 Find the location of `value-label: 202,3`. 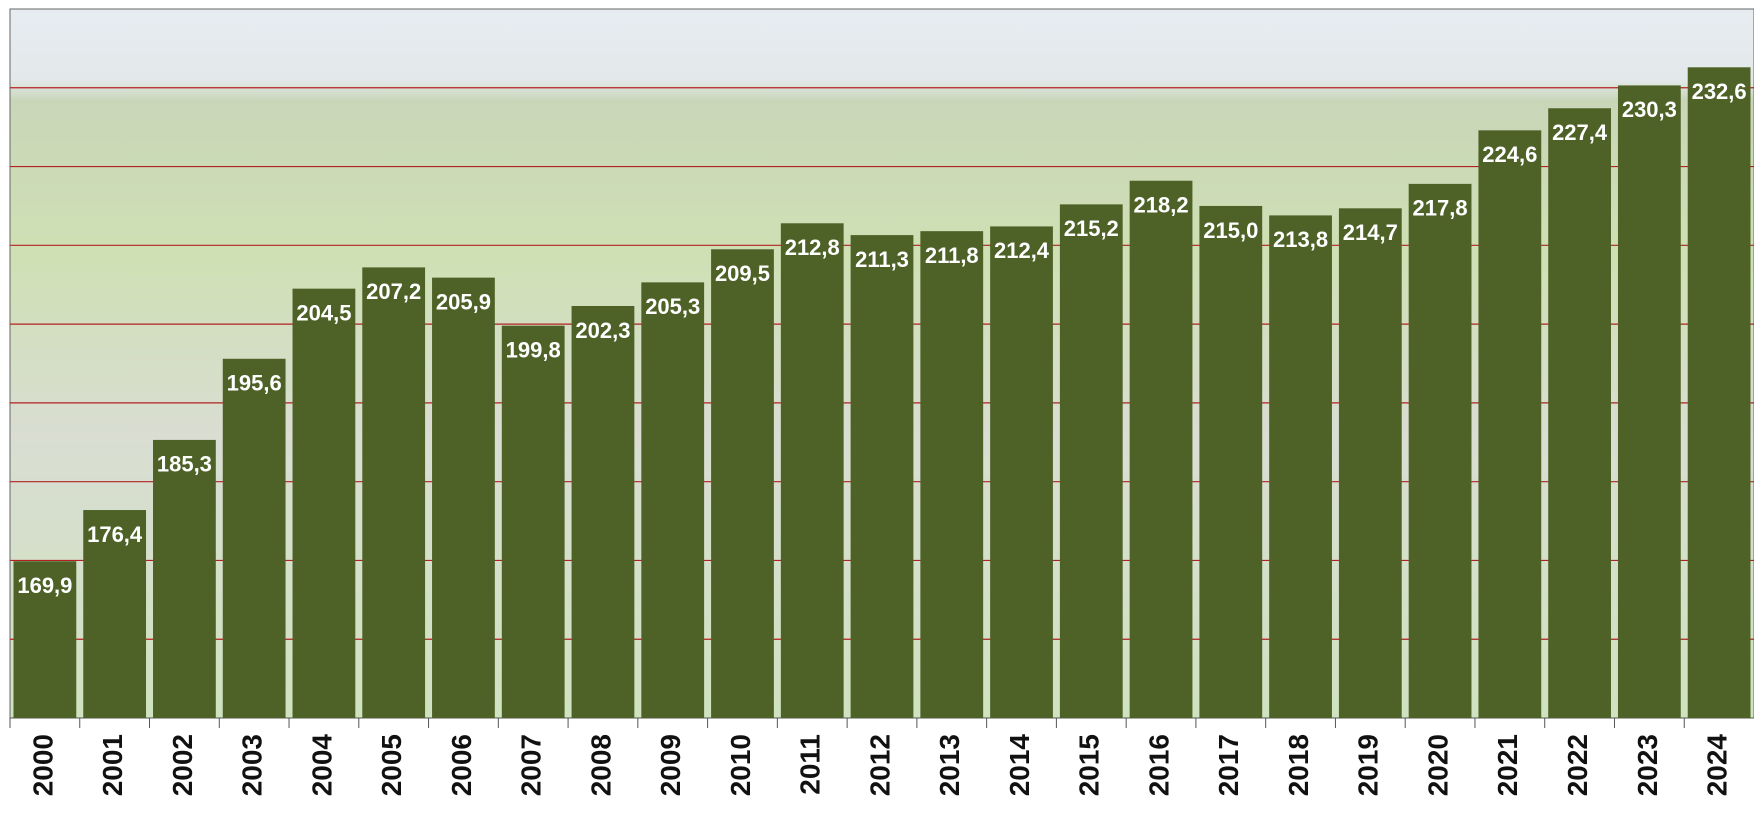

value-label: 202,3 is located at coordinates (602, 330).